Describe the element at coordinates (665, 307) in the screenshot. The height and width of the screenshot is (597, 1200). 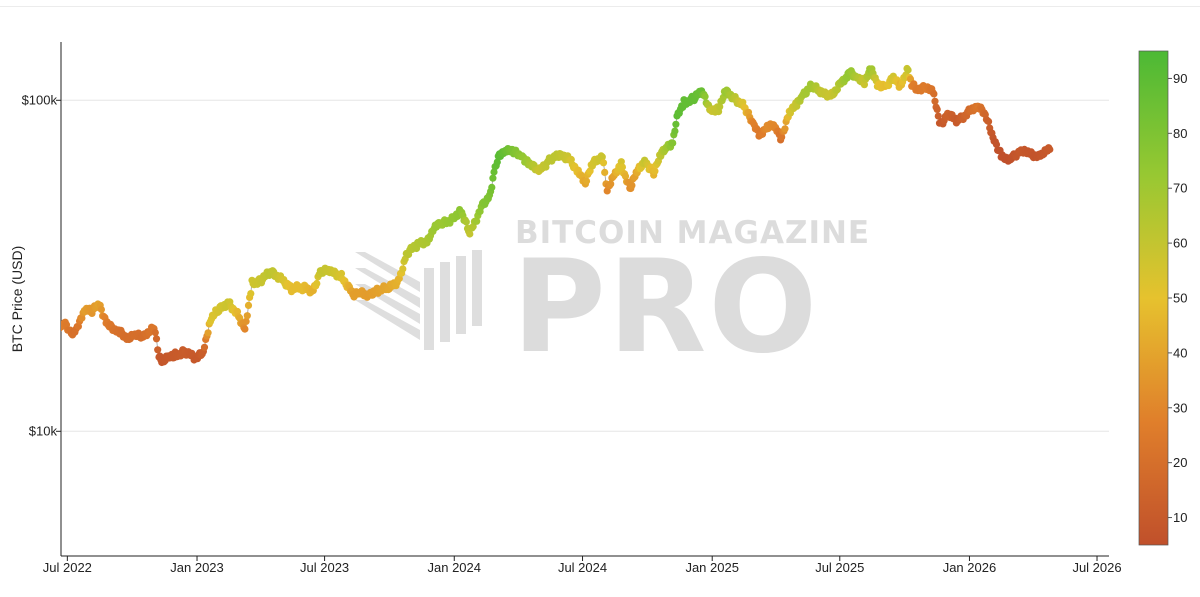
I see `watermark-line2: PRO` at that location.